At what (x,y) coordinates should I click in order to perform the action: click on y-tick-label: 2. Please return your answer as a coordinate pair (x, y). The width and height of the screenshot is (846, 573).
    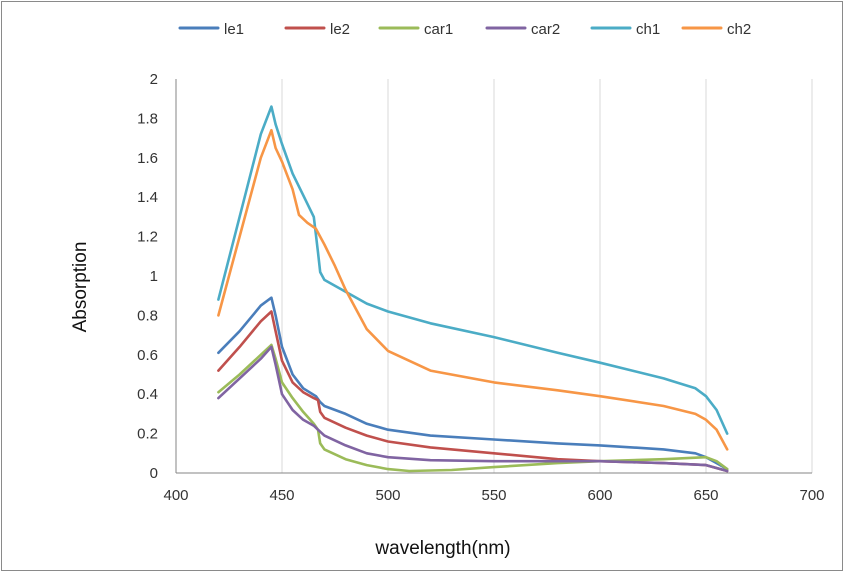
    Looking at the image, I should click on (154, 79).